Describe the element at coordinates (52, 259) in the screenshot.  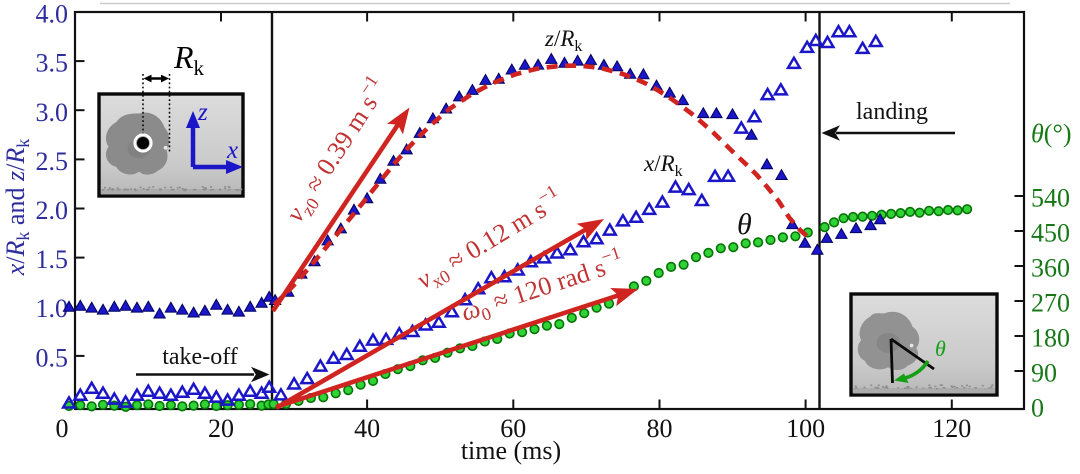
I see `svg-text: 1.5` at that location.